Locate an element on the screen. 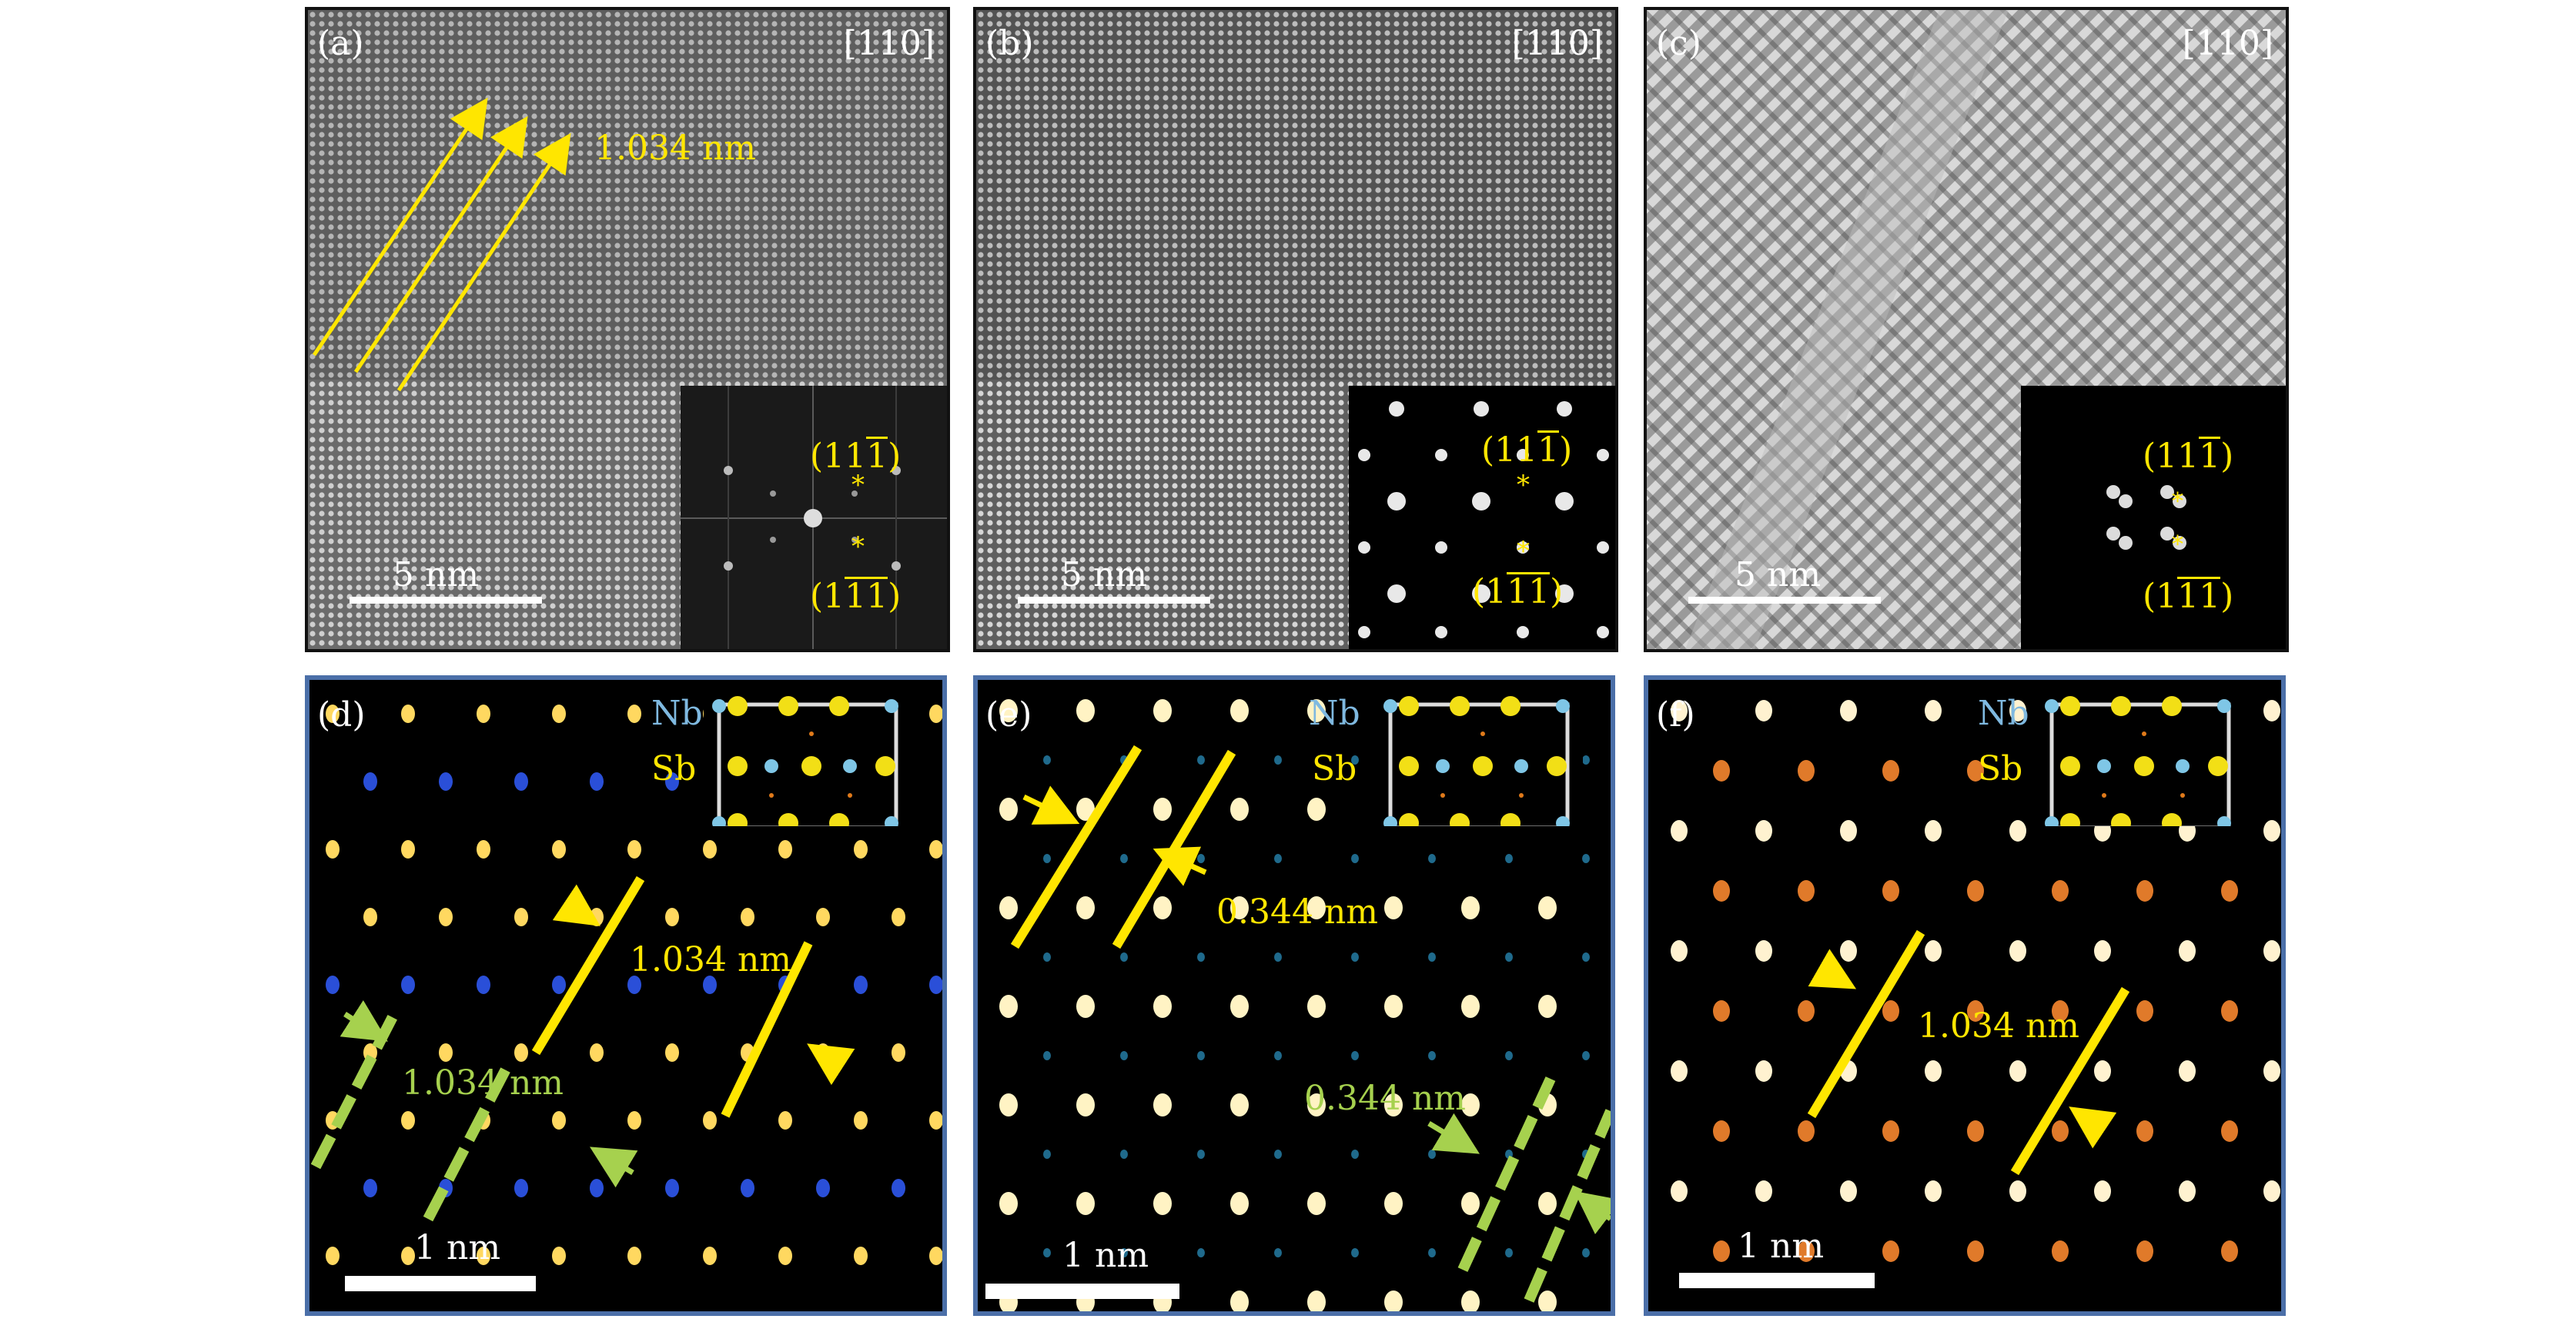 This screenshot has width=2576, height=1319. scale-bar-label: 1 nm is located at coordinates (457, 1247).